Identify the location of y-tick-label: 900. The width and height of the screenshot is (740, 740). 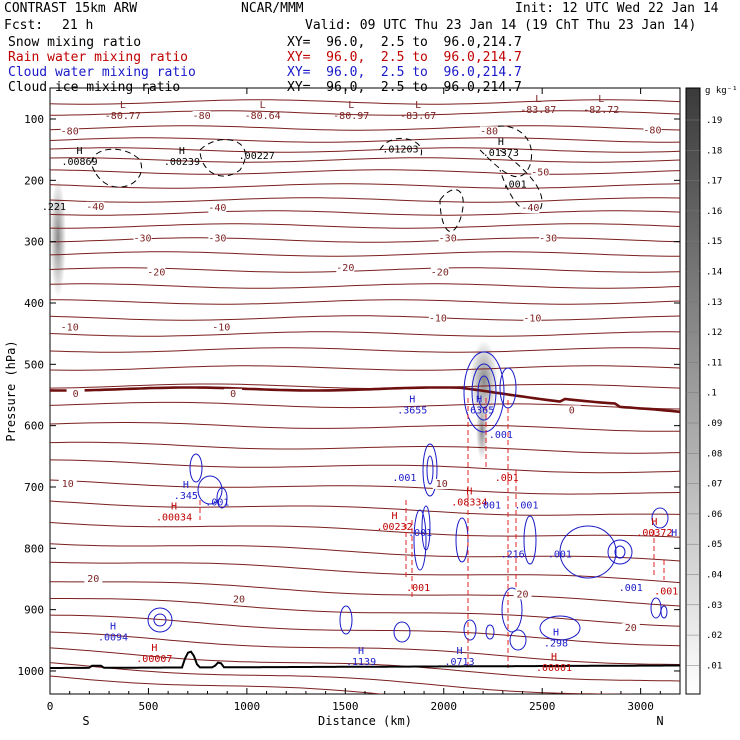
(34, 610).